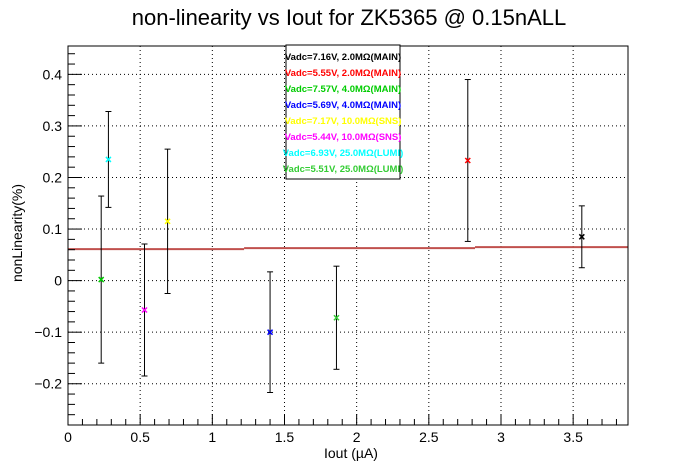 This screenshot has width=698, height=474. Describe the element at coordinates (212, 437) in the screenshot. I see `x-tick-label: 1` at that location.